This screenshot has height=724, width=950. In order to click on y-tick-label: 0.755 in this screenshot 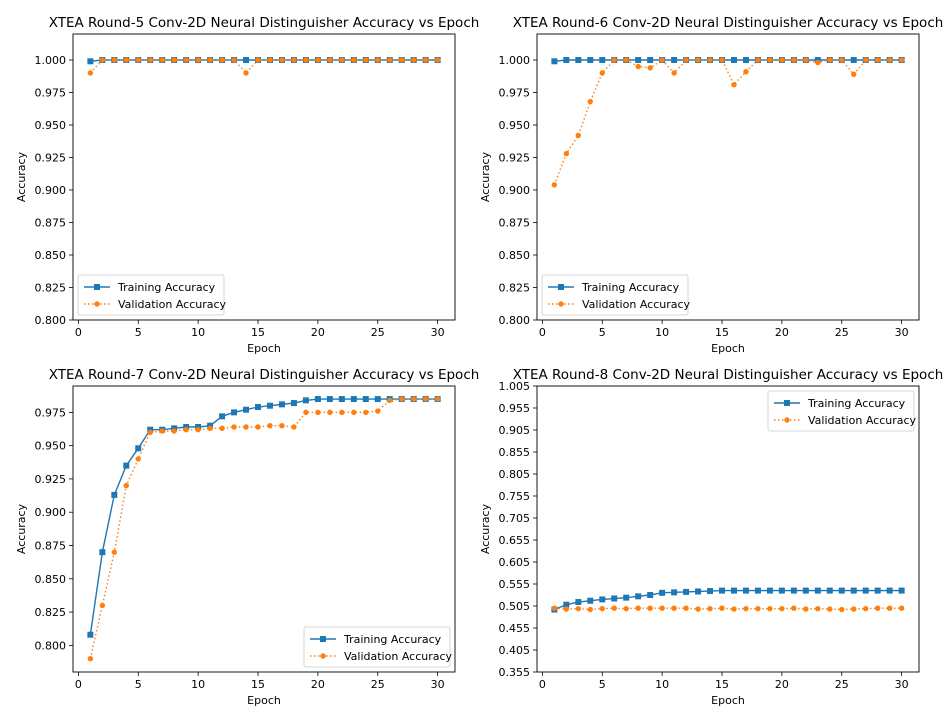, I will do `click(515, 496)`.